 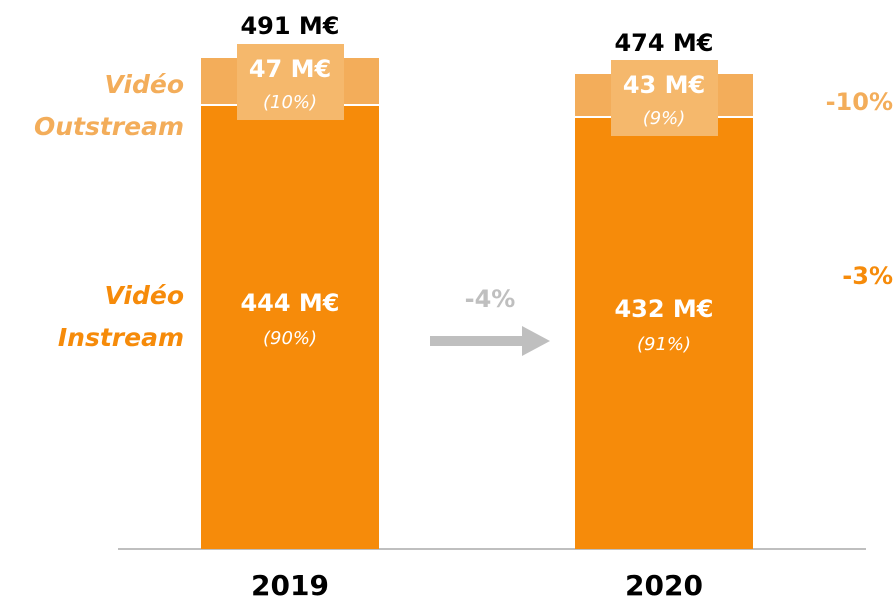 What do you see at coordinates (289, 303) in the screenshot?
I see `value-label: 444 M€` at bounding box center [289, 303].